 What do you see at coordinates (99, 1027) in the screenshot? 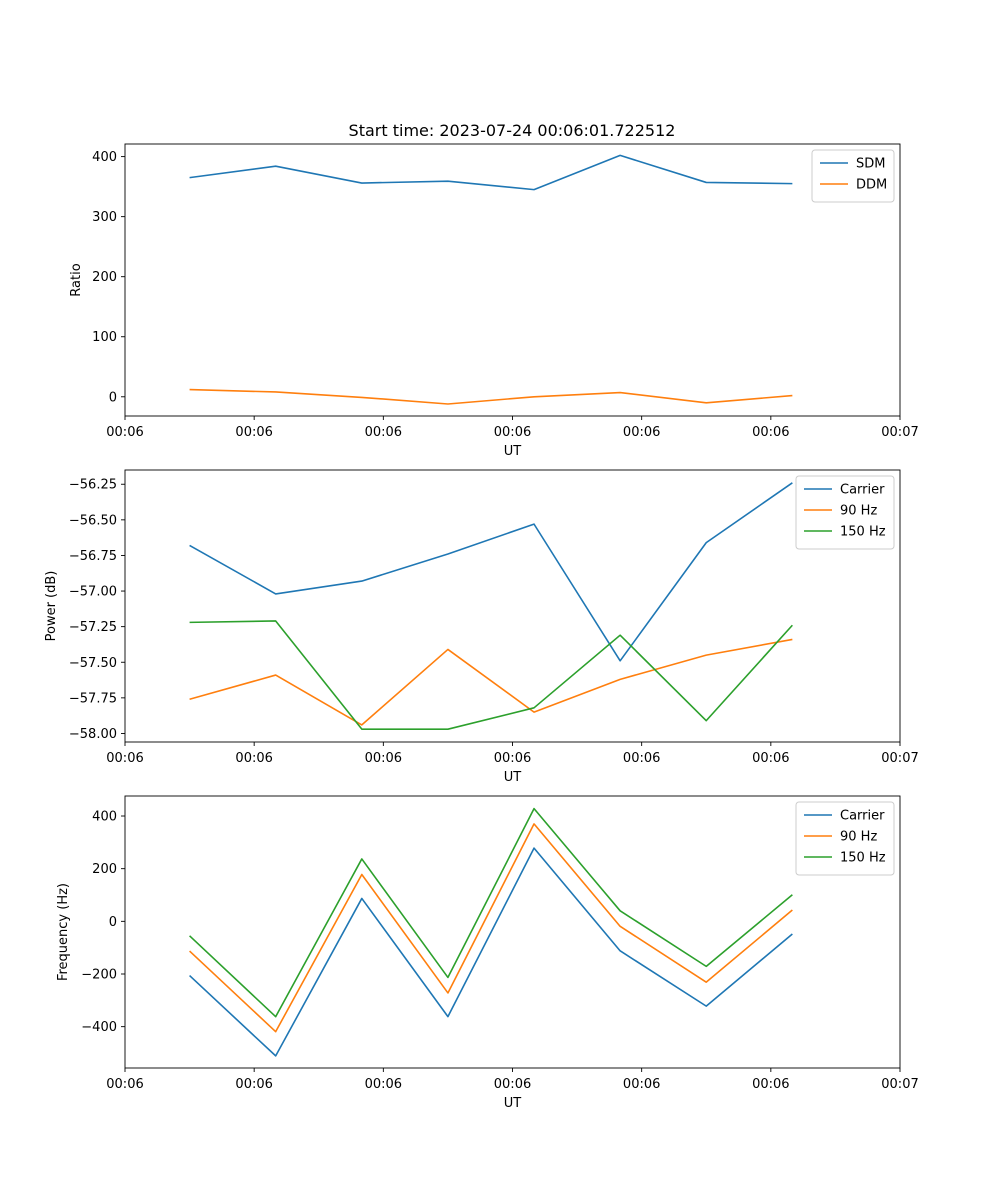
I see `y-tick-label: −400` at bounding box center [99, 1027].